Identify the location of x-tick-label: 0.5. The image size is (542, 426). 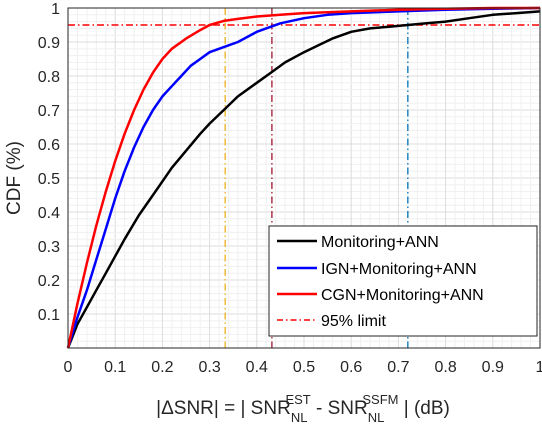
(304, 367).